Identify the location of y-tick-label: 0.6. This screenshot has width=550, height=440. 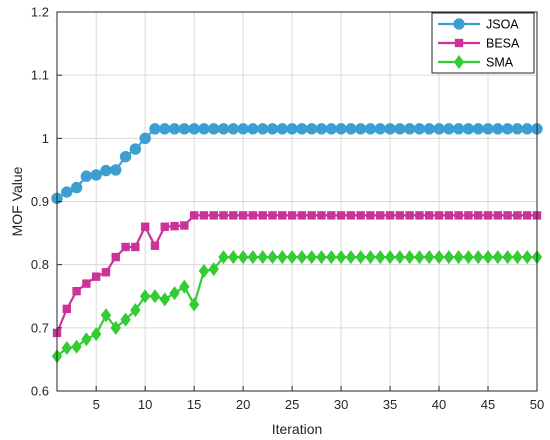
(40, 391).